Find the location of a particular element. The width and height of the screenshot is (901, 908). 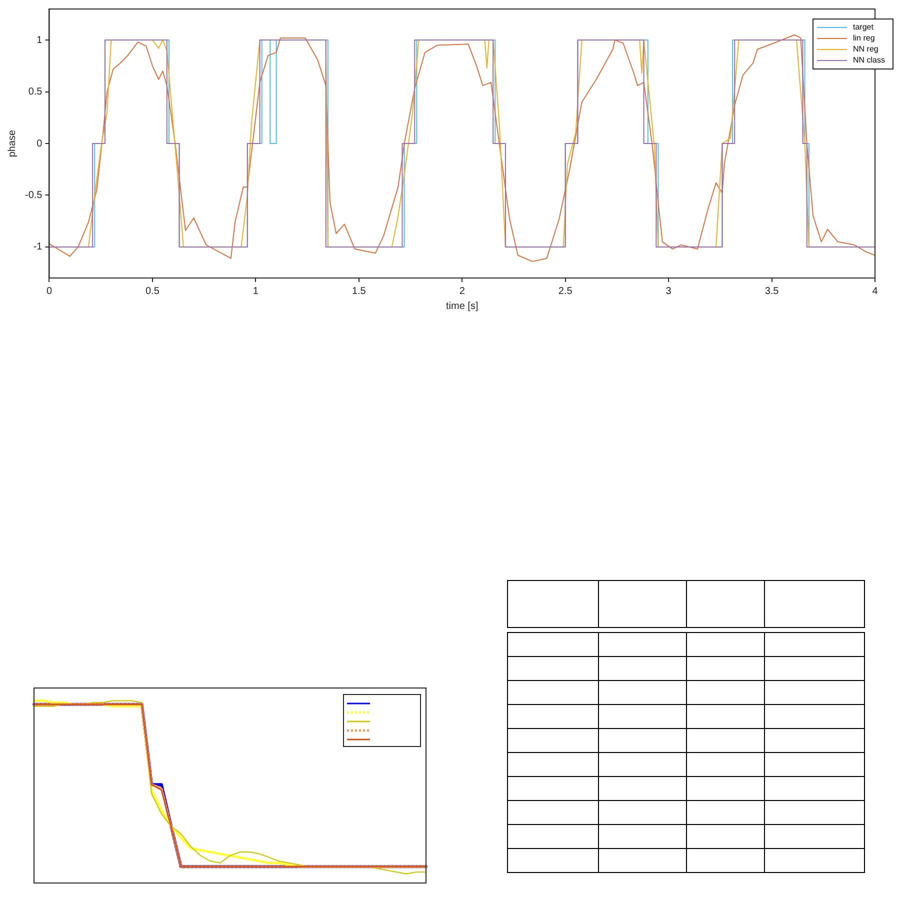

legend-label: lin reg is located at coordinates (863, 38).